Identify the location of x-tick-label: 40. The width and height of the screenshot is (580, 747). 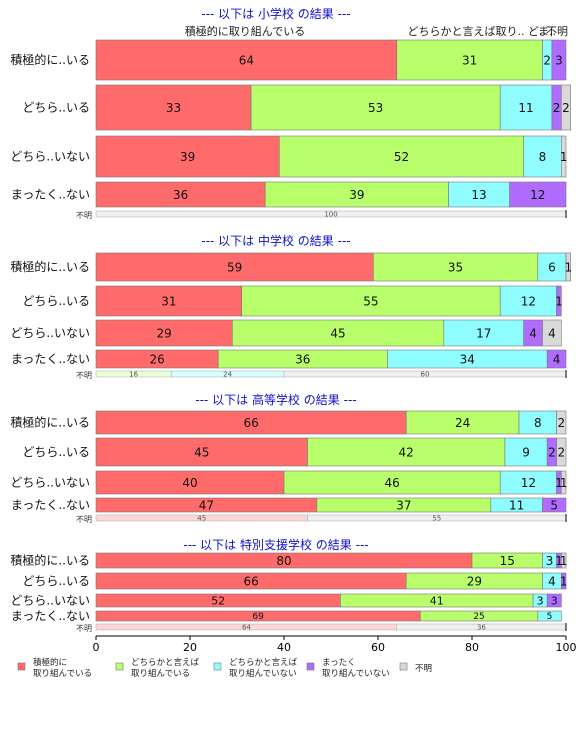
(284, 647).